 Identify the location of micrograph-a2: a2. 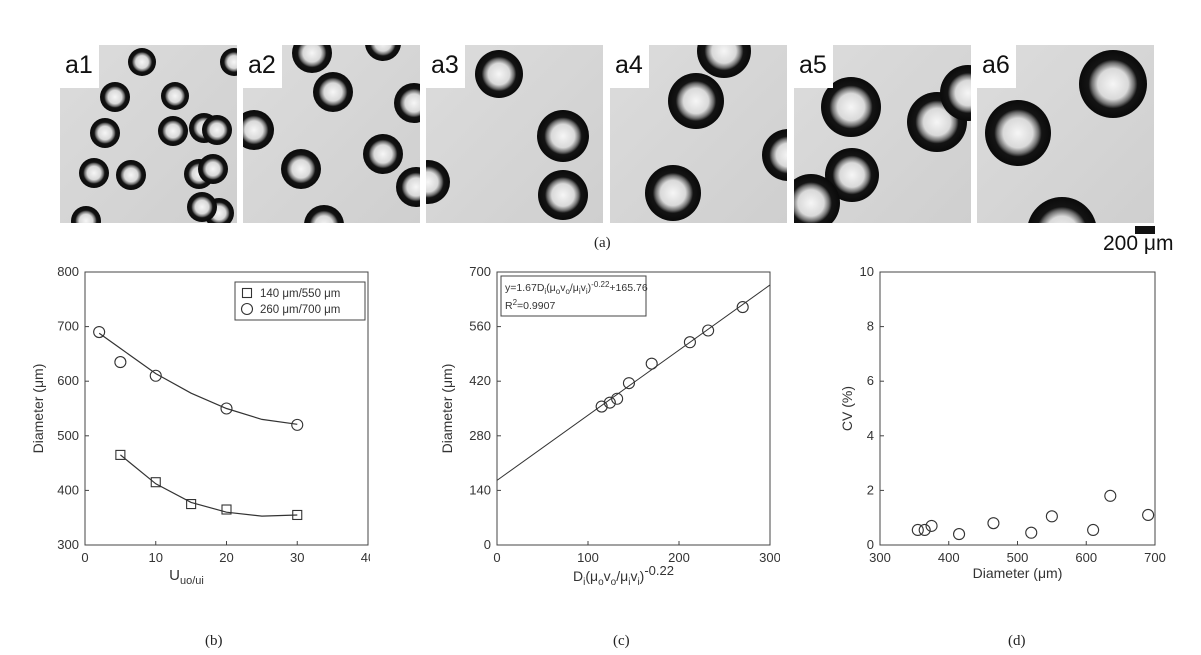
(331, 134).